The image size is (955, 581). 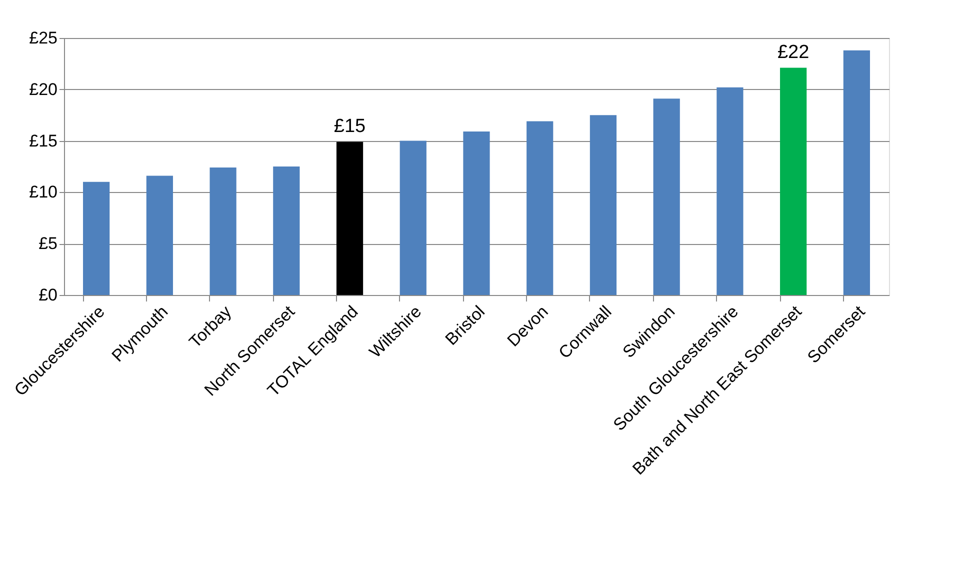 What do you see at coordinates (43, 89) in the screenshot?
I see `y-tick-label: £20` at bounding box center [43, 89].